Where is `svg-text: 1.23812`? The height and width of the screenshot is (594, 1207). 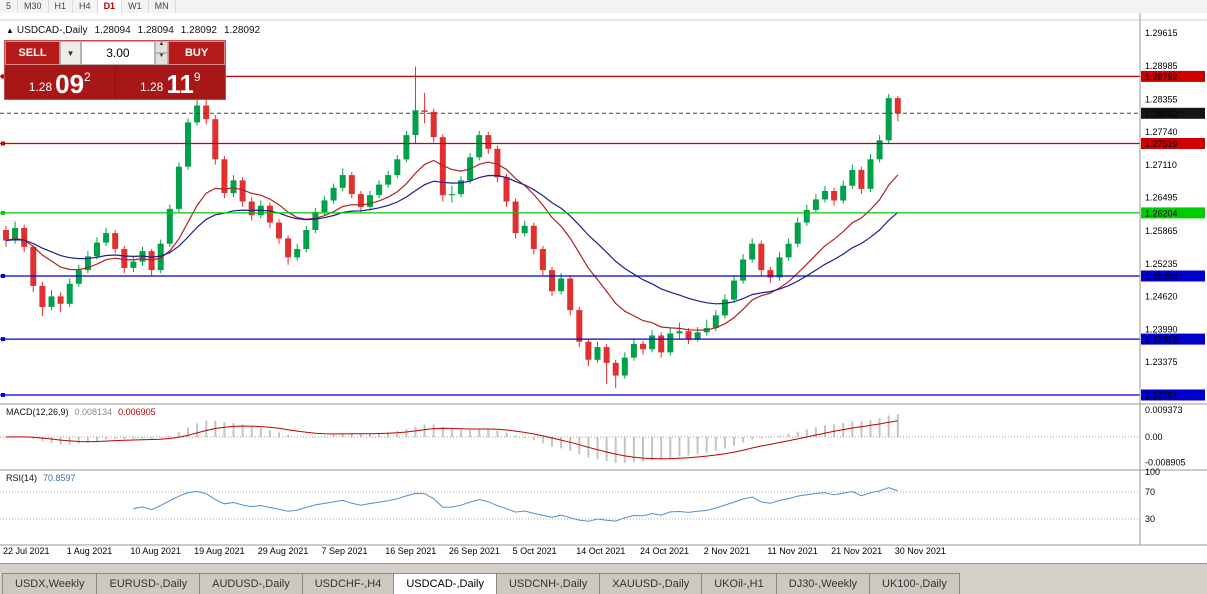 svg-text: 1.23812 is located at coordinates (1161, 340).